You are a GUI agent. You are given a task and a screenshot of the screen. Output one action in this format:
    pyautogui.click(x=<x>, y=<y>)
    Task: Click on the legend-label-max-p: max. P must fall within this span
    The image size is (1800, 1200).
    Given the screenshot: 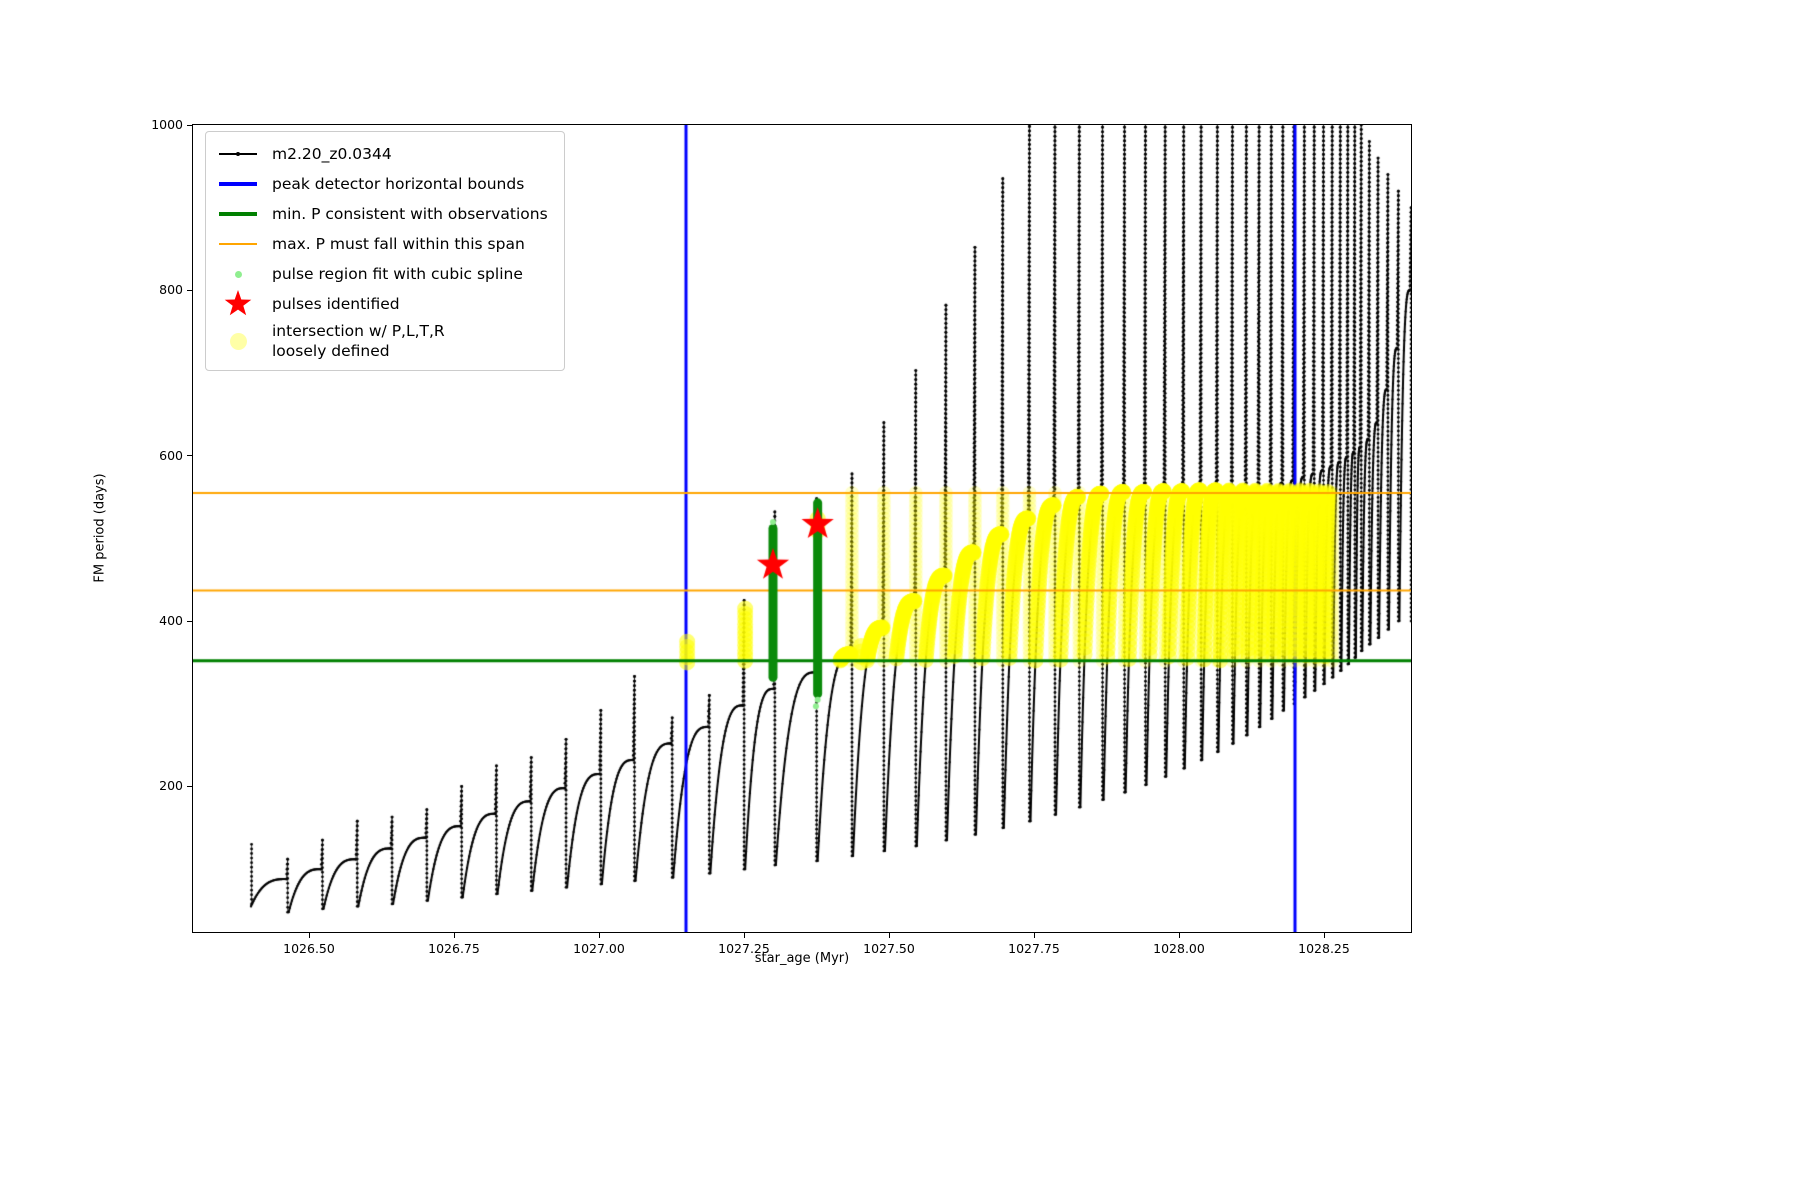 What is the action you would take?
    pyautogui.click(x=398, y=243)
    